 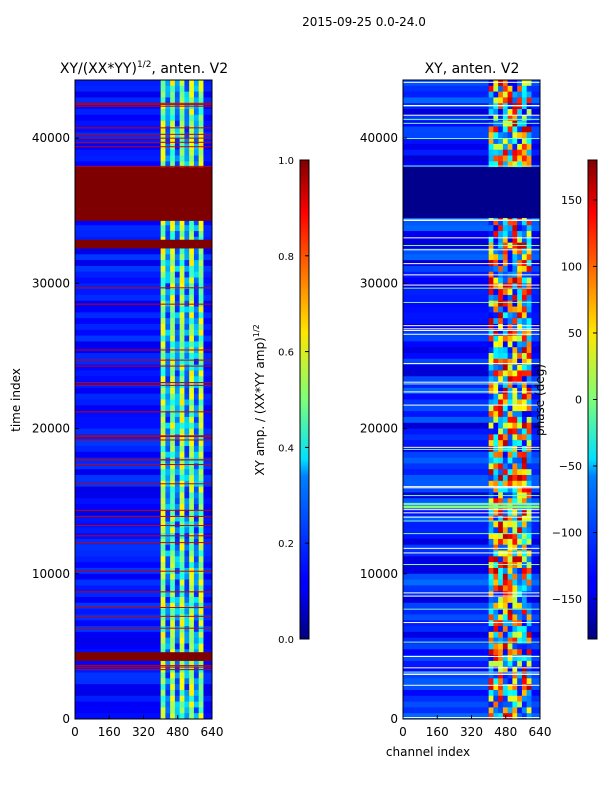 What do you see at coordinates (143, 244) in the screenshot?
I see `amplitude-saturated-band` at bounding box center [143, 244].